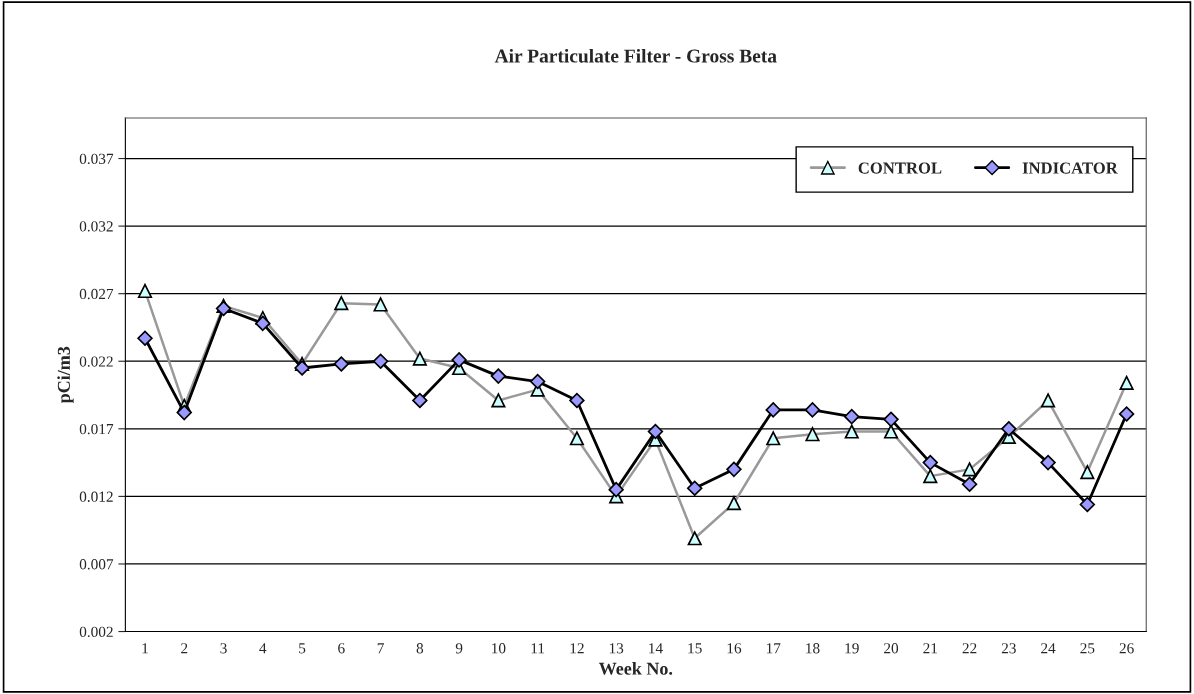 This screenshot has width=1194, height=694. What do you see at coordinates (635, 55) in the screenshot?
I see `chart-title: Air Particulate Filter - Gross Beta` at bounding box center [635, 55].